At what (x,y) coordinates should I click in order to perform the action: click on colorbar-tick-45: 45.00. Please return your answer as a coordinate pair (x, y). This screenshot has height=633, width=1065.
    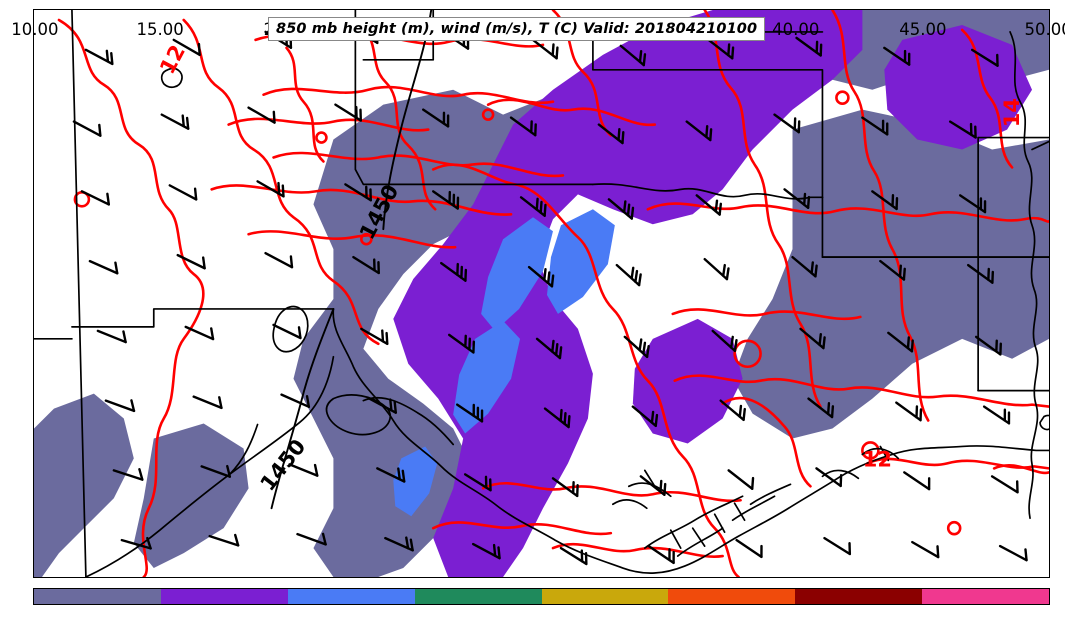
    Looking at the image, I should click on (923, 29).